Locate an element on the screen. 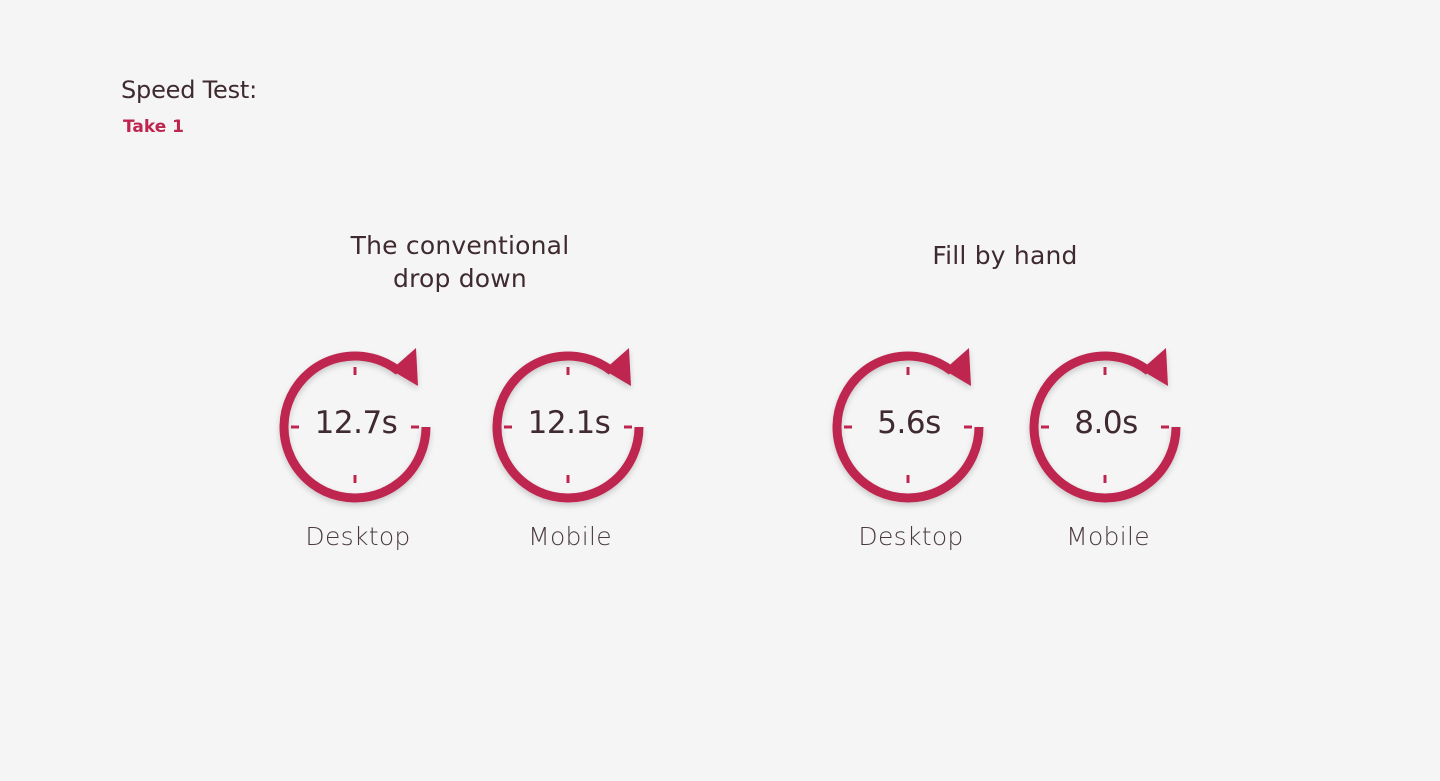 This screenshot has width=1440, height=781. timer-value: 8.0s is located at coordinates (1106, 423).